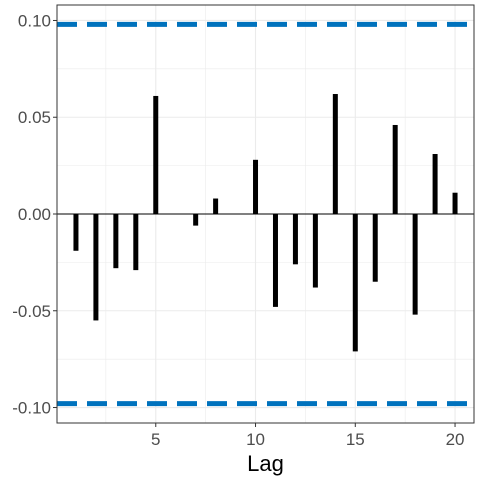  I want to click on y-tick-label: 0.05, so click(34, 117).